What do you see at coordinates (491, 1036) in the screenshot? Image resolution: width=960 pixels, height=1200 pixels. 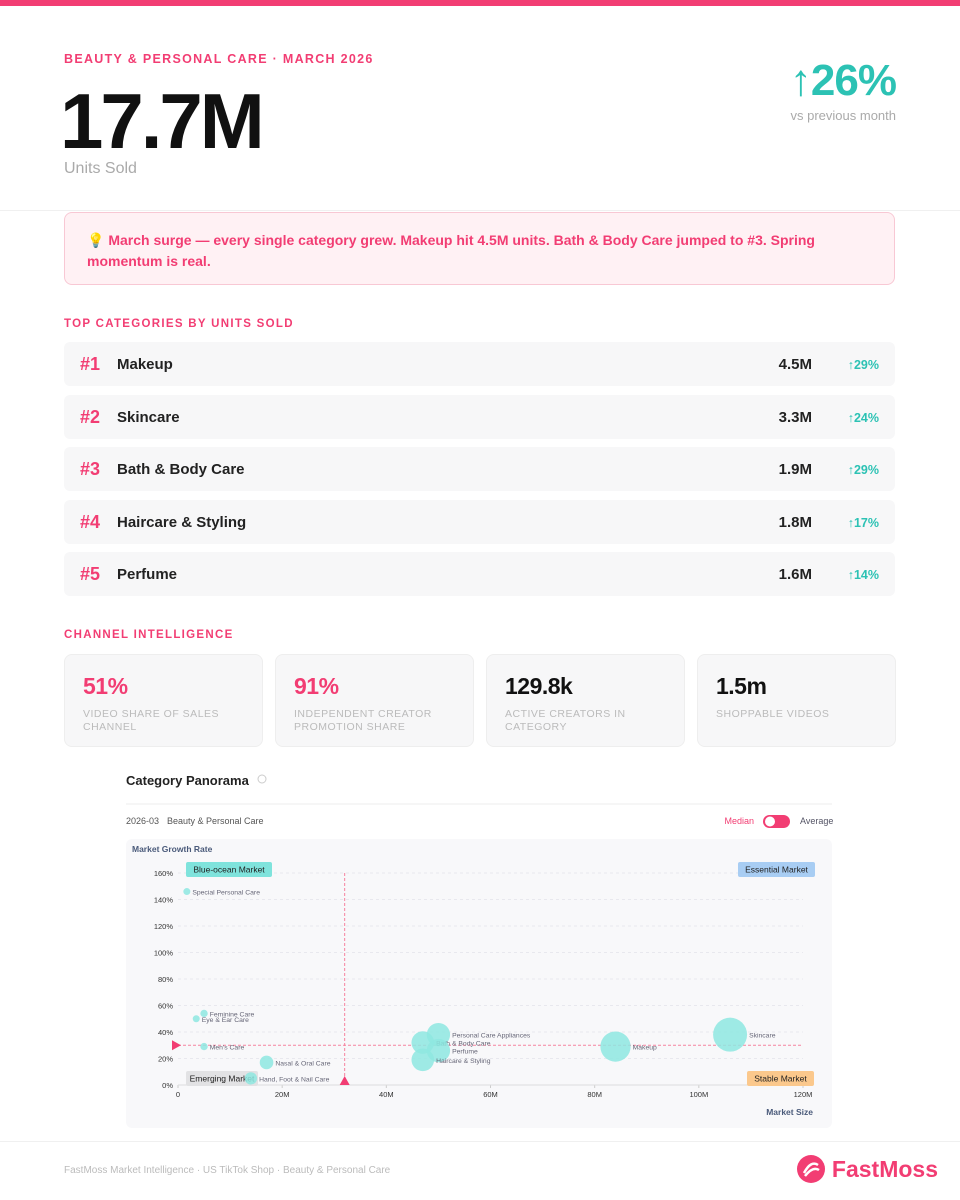 I see `point-label: Personal Care Appliances` at bounding box center [491, 1036].